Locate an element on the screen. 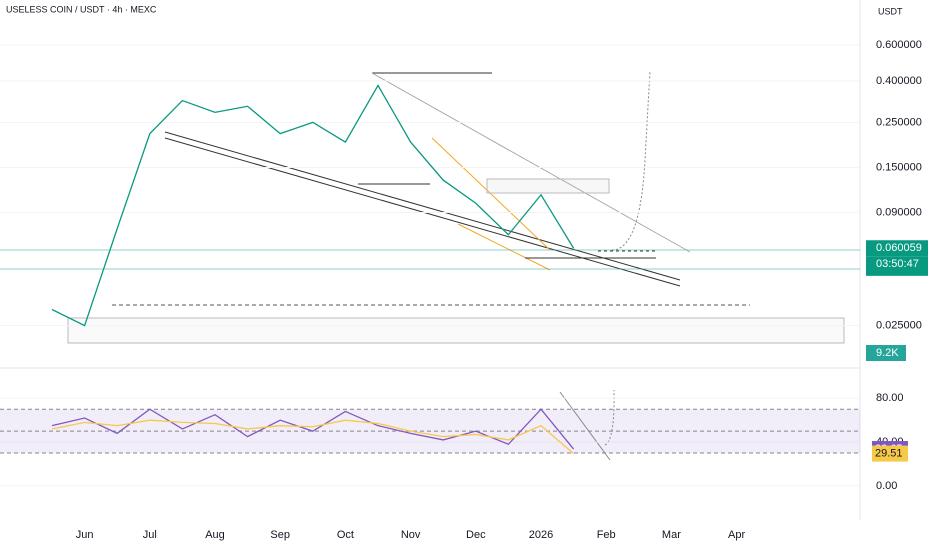 The height and width of the screenshot is (550, 932). x-tick-label: Sep is located at coordinates (280, 535).